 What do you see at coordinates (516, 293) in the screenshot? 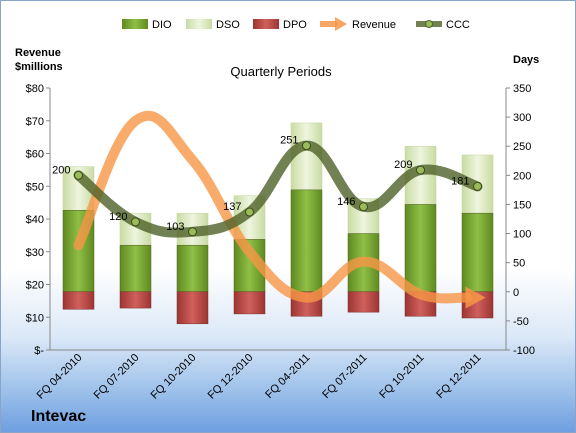
I see `right-tick-label: 0` at bounding box center [516, 293].